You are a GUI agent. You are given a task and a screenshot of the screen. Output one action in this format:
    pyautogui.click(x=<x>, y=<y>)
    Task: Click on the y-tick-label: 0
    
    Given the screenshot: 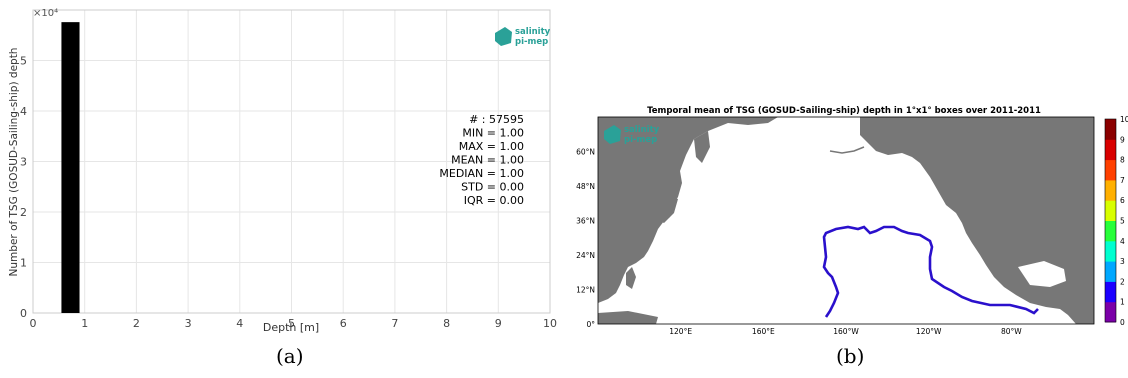 What is the action you would take?
    pyautogui.click(x=23, y=313)
    